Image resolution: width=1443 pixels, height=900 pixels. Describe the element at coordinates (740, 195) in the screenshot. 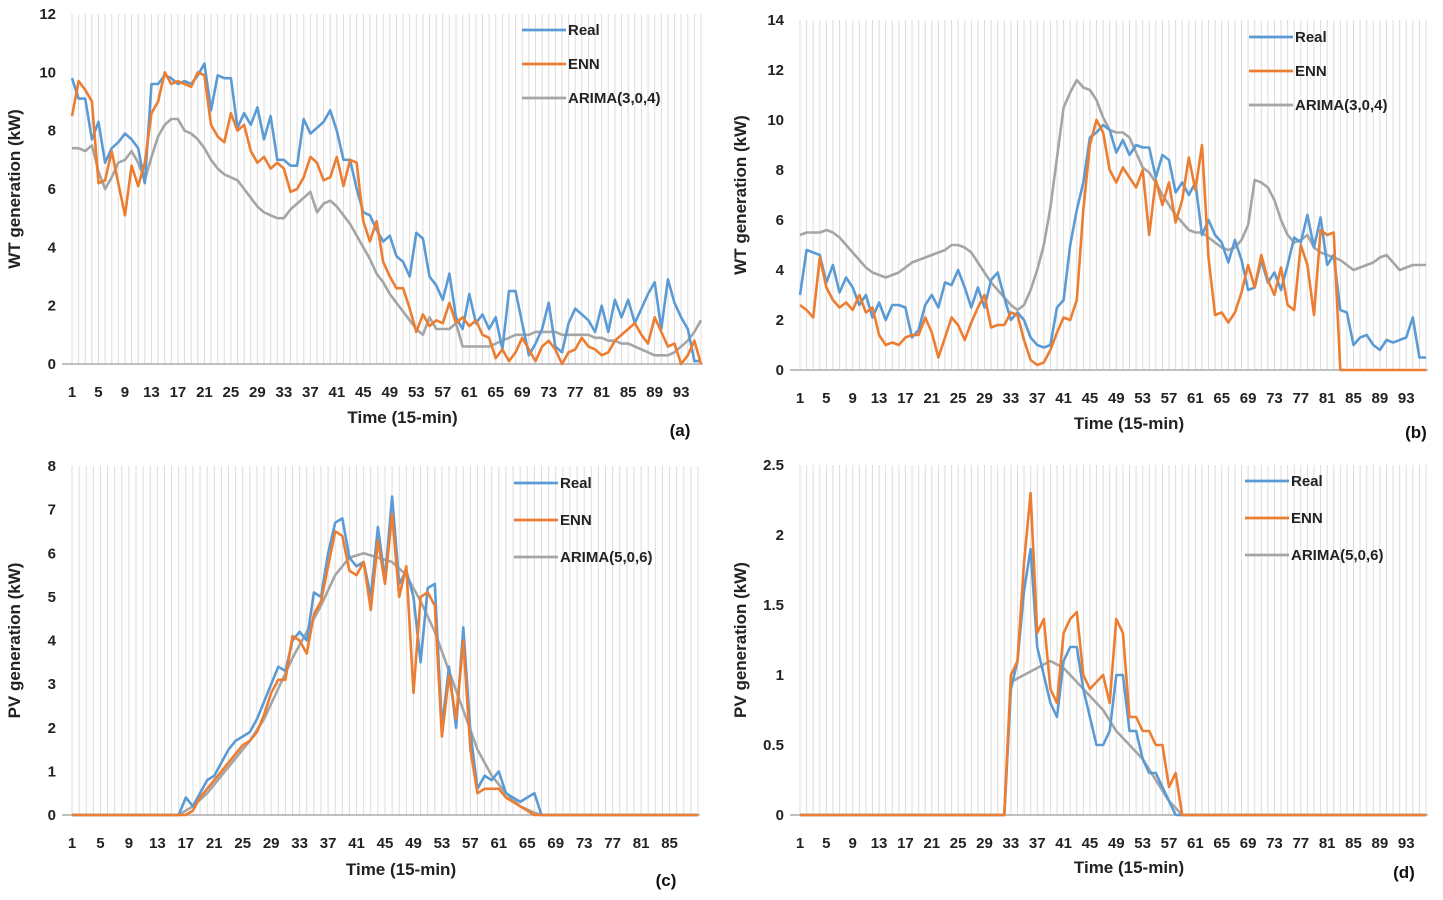

I see `y-axis-label: WT generation (kW)` at that location.